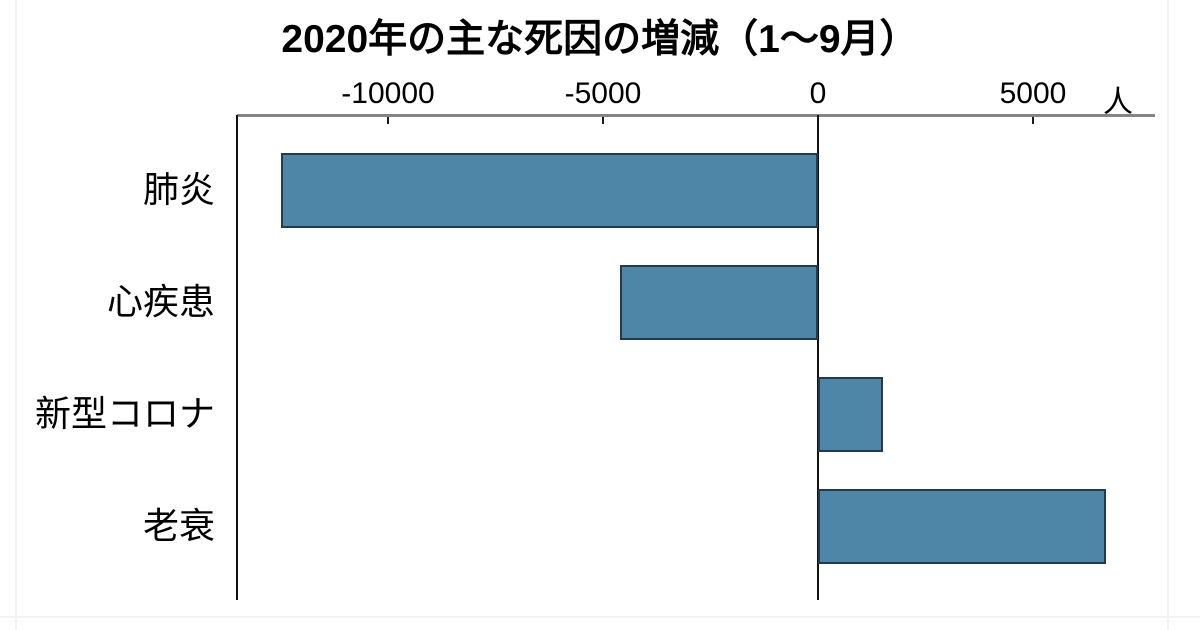 This screenshot has height=630, width=1200. Describe the element at coordinates (178, 189) in the screenshot. I see `category-label: 肺炎` at that location.